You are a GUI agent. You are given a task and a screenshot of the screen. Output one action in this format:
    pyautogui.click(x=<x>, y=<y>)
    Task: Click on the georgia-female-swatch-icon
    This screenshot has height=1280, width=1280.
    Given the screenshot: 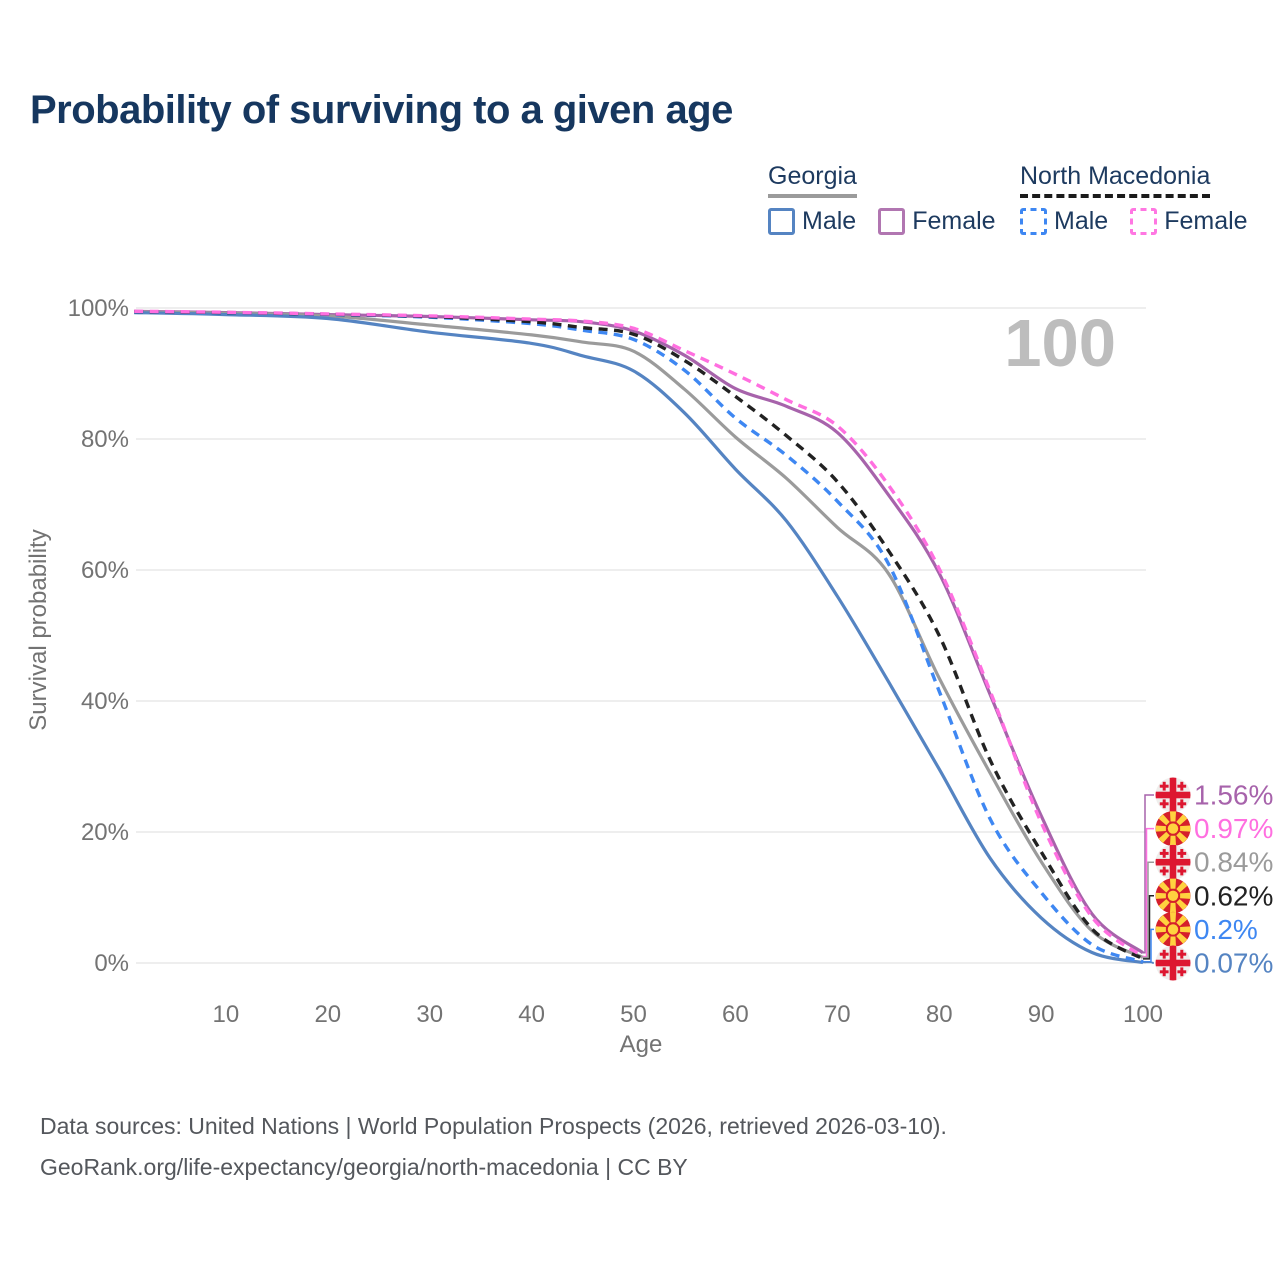 What is the action you would take?
    pyautogui.click(x=892, y=221)
    